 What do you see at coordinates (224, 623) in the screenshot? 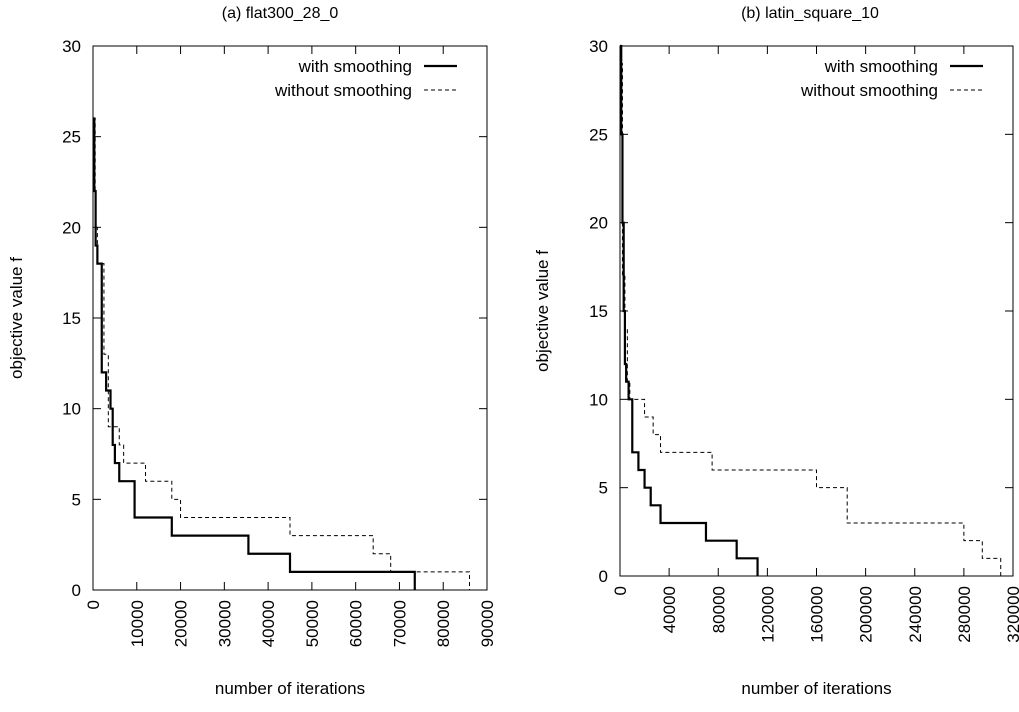
I see `x-tick-label: 30000` at bounding box center [224, 623].